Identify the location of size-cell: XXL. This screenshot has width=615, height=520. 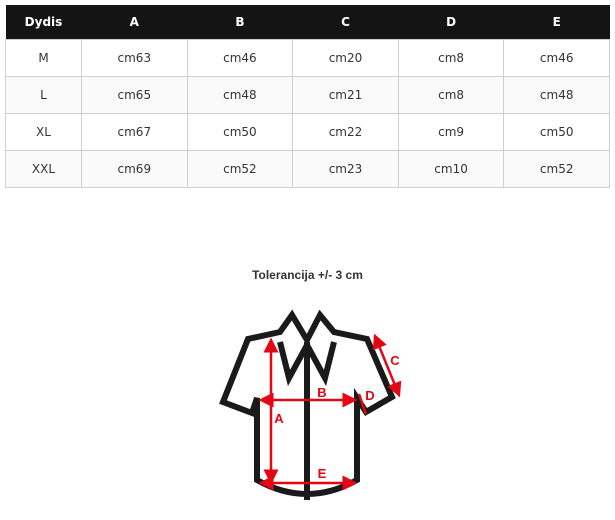
(43, 169).